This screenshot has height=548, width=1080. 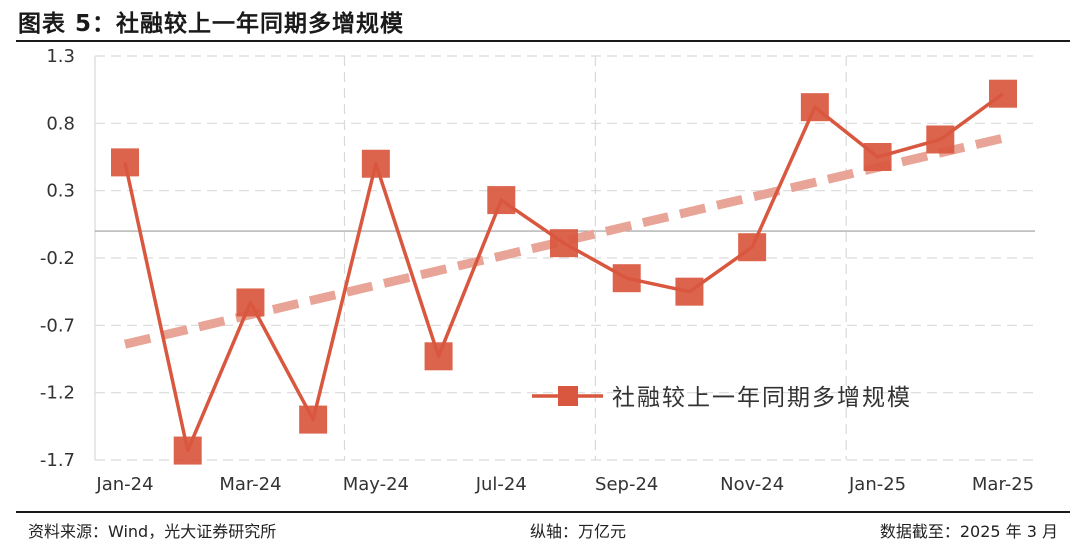 What do you see at coordinates (211, 24) in the screenshot?
I see `figure-title: 图表 5：社融较上一年同期多增规模` at bounding box center [211, 24].